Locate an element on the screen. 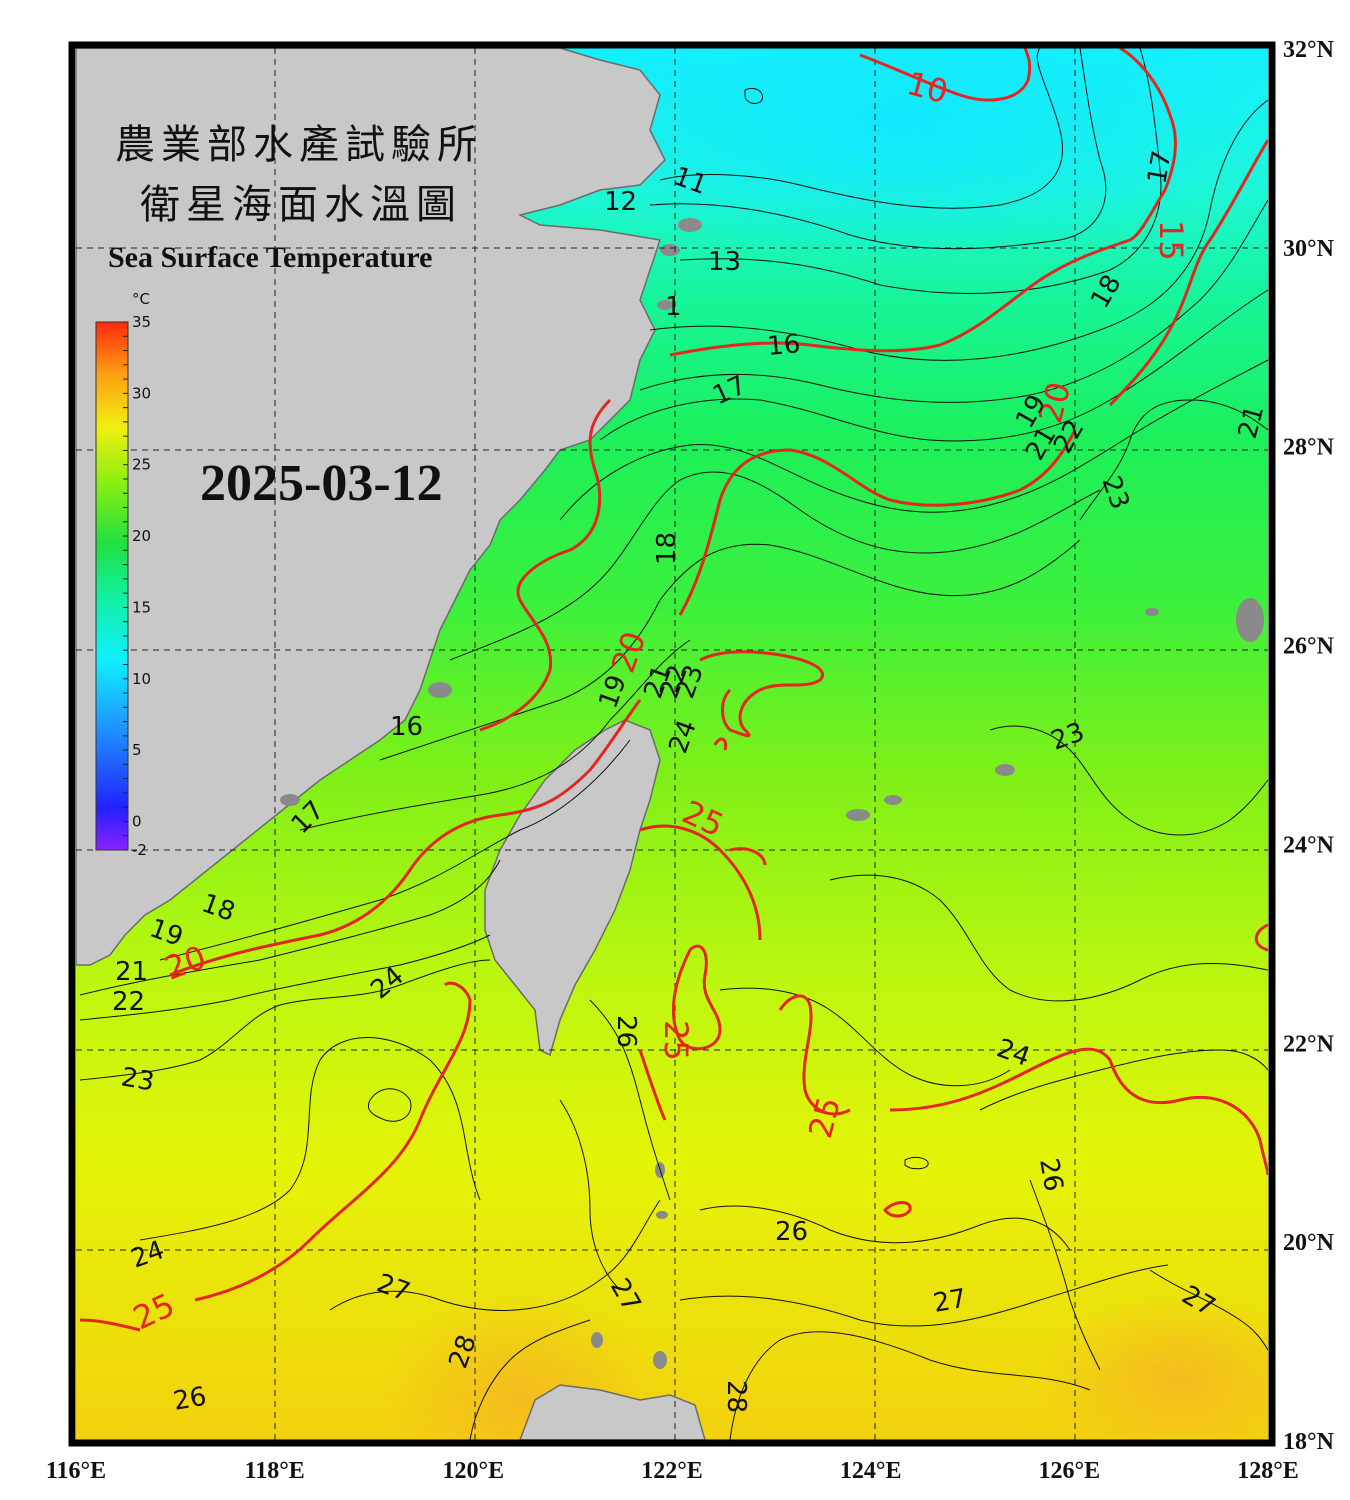  colorbar: °C 35 30 25 20 15 10 5 0 -2 is located at coordinates (123, 574).